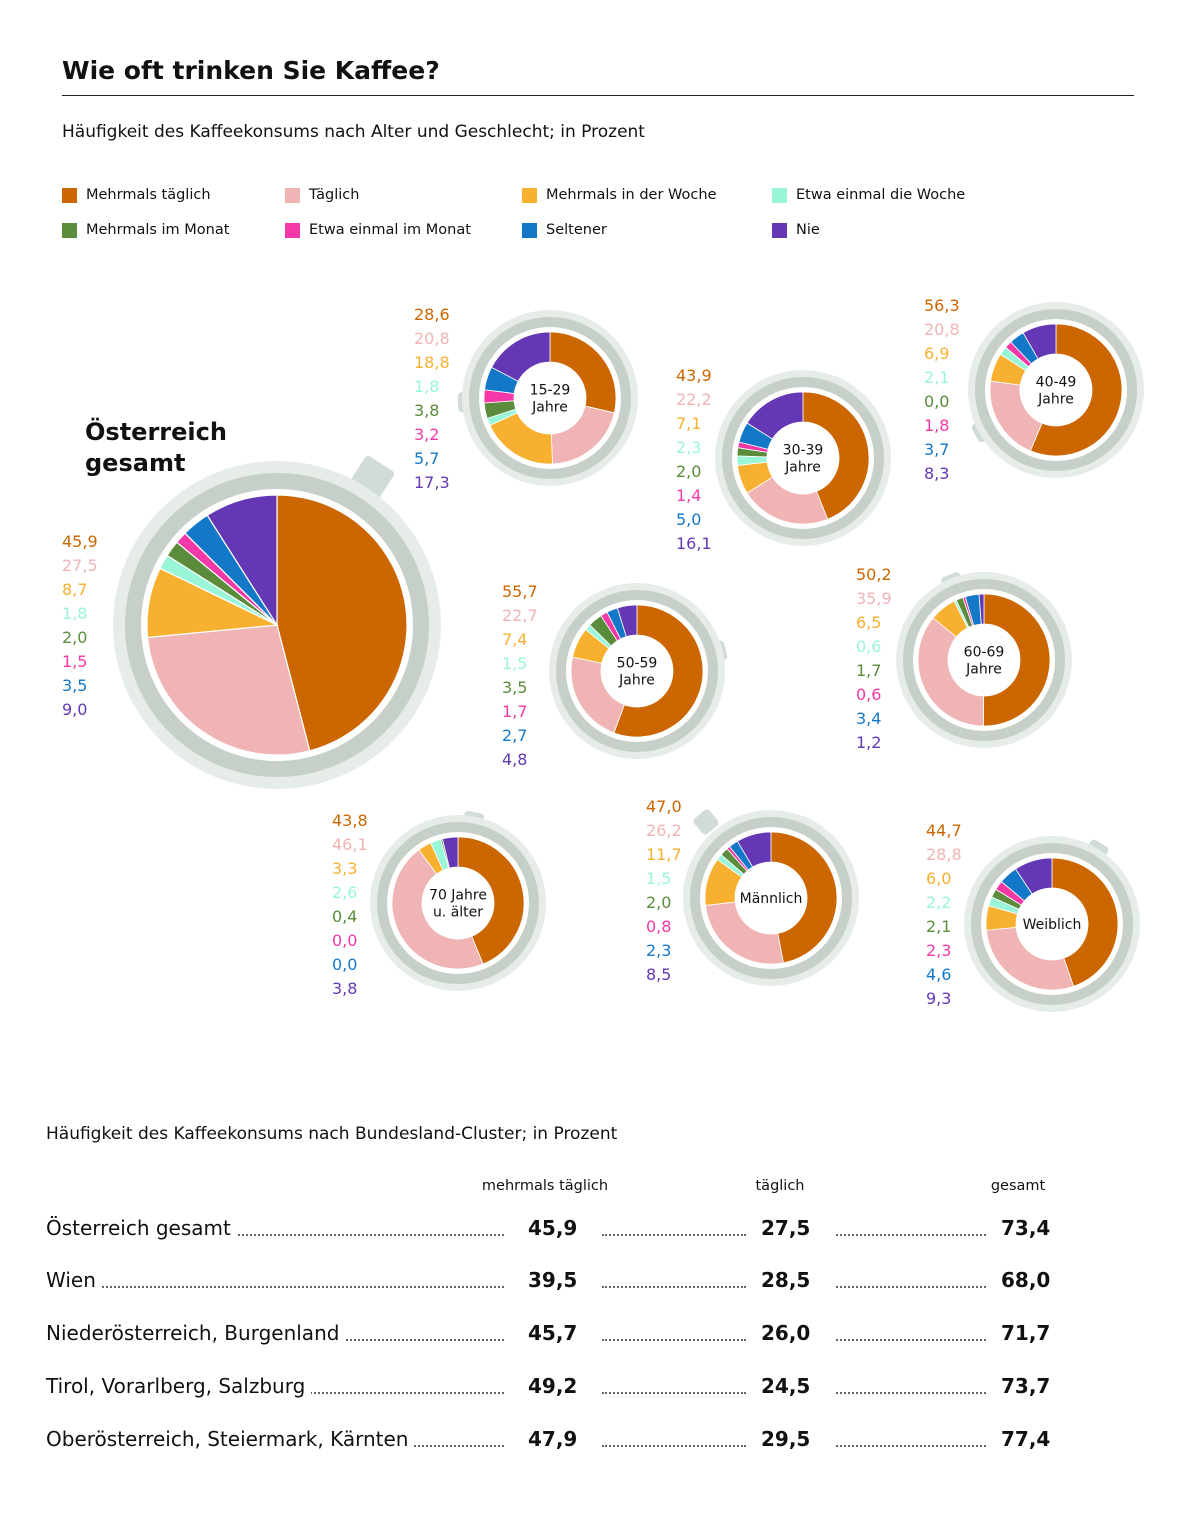  Describe the element at coordinates (786, 1228) in the screenshot. I see `row-value: 27,5` at that location.